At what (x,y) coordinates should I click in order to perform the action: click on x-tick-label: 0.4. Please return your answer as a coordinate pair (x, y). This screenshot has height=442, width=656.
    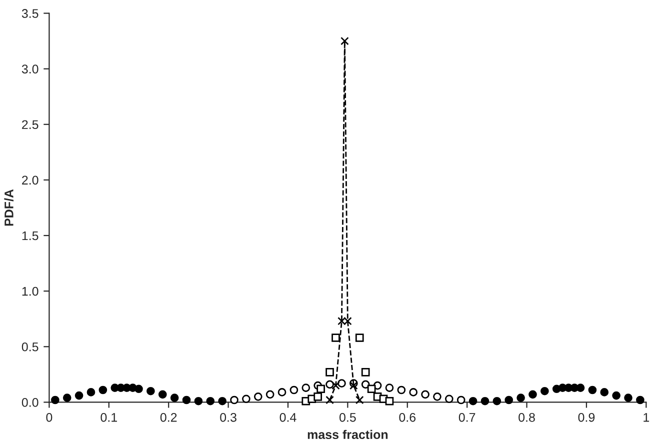
    Looking at the image, I should click on (288, 417).